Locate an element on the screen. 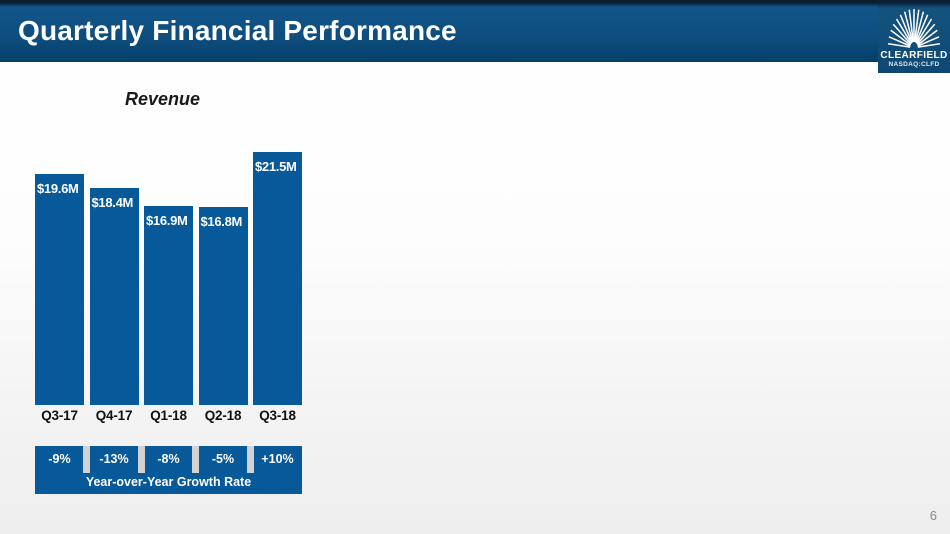  revenue-bar: $21.5M is located at coordinates (277, 278).